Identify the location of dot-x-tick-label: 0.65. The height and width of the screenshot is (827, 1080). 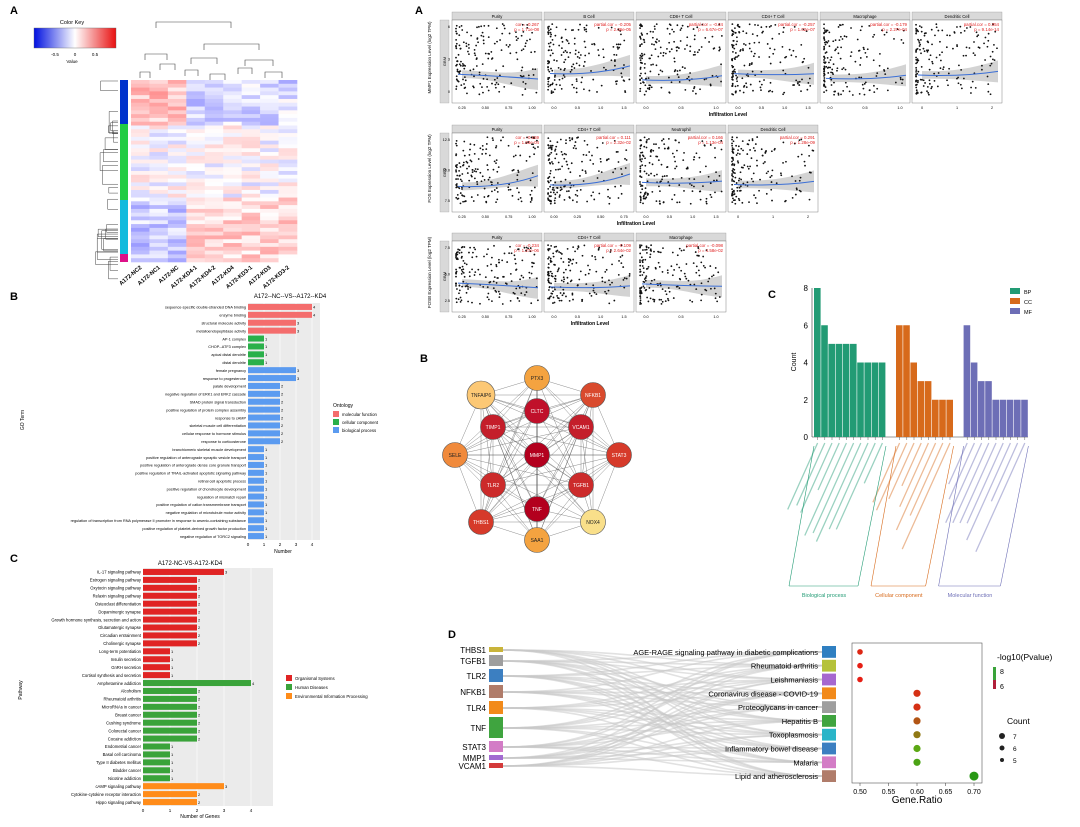
(946, 792).